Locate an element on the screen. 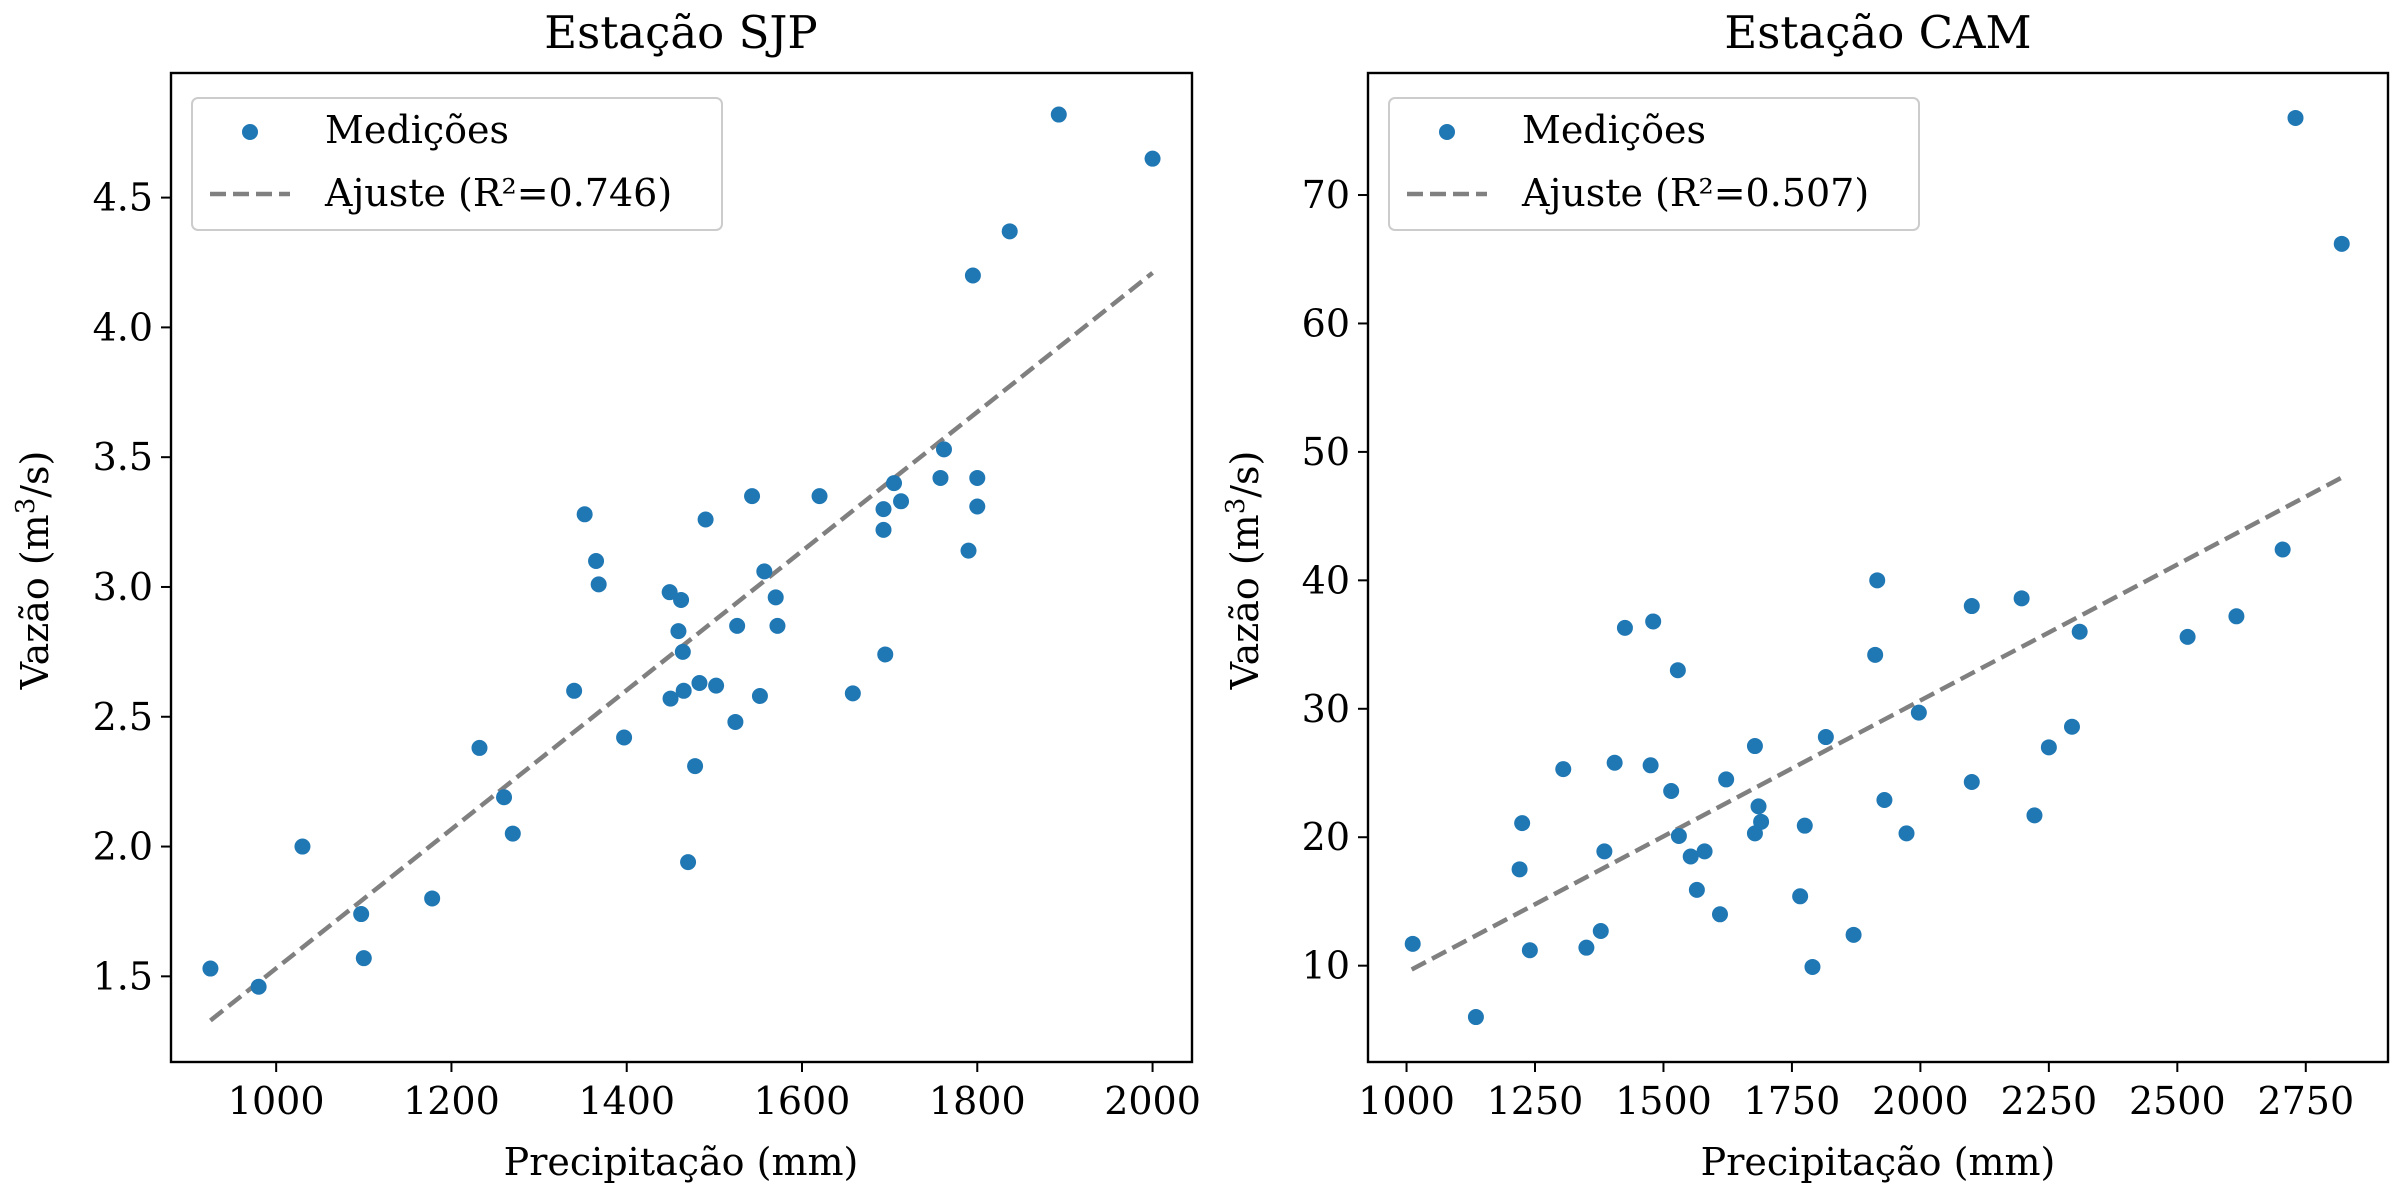 The width and height of the screenshot is (2400, 1200). y-tick-label-cam: 70 is located at coordinates (1326, 195).